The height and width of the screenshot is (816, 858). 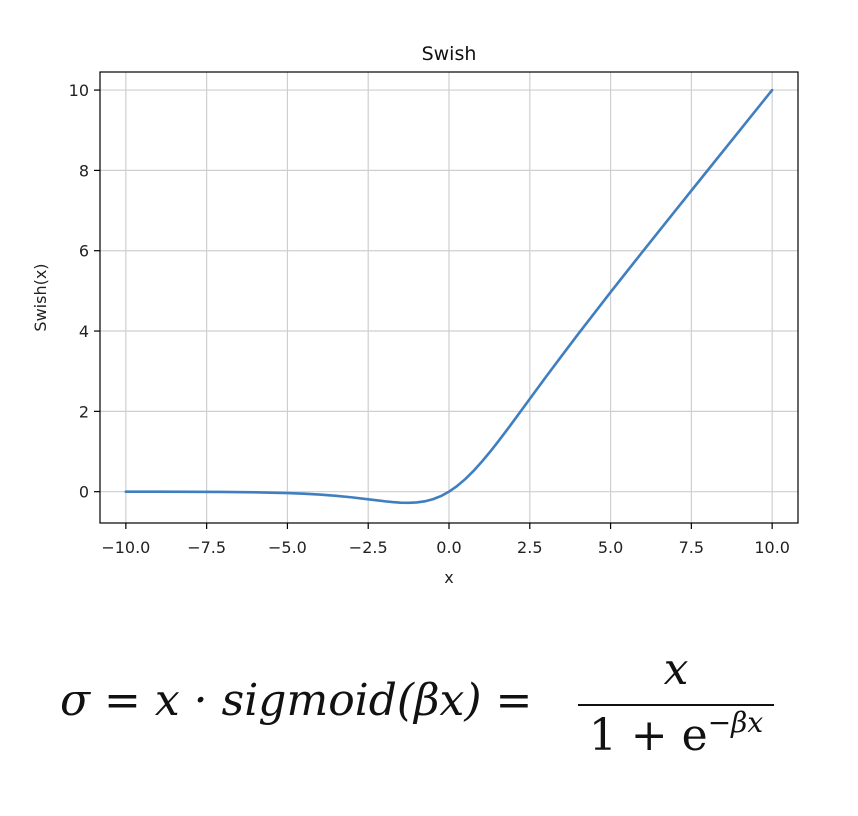 What do you see at coordinates (84, 251) in the screenshot?
I see `y-tick-label: 6` at bounding box center [84, 251].